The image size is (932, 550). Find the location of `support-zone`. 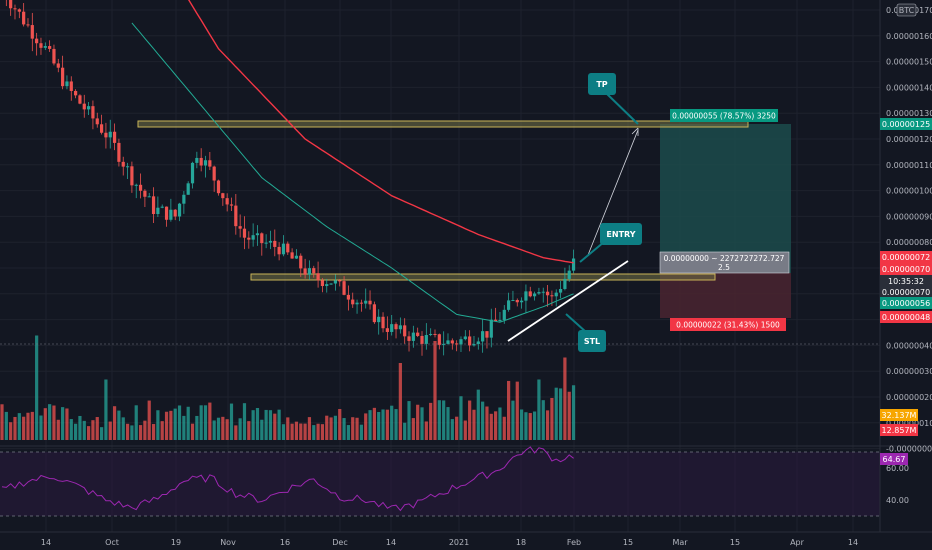

support-zone is located at coordinates (483, 277).